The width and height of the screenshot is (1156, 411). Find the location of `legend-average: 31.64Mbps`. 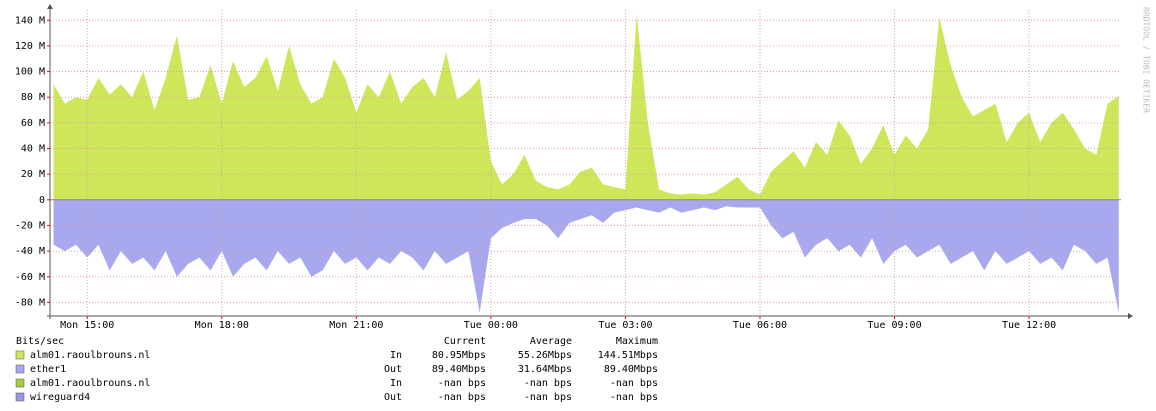

legend-average: 31.64Mbps is located at coordinates (545, 369).